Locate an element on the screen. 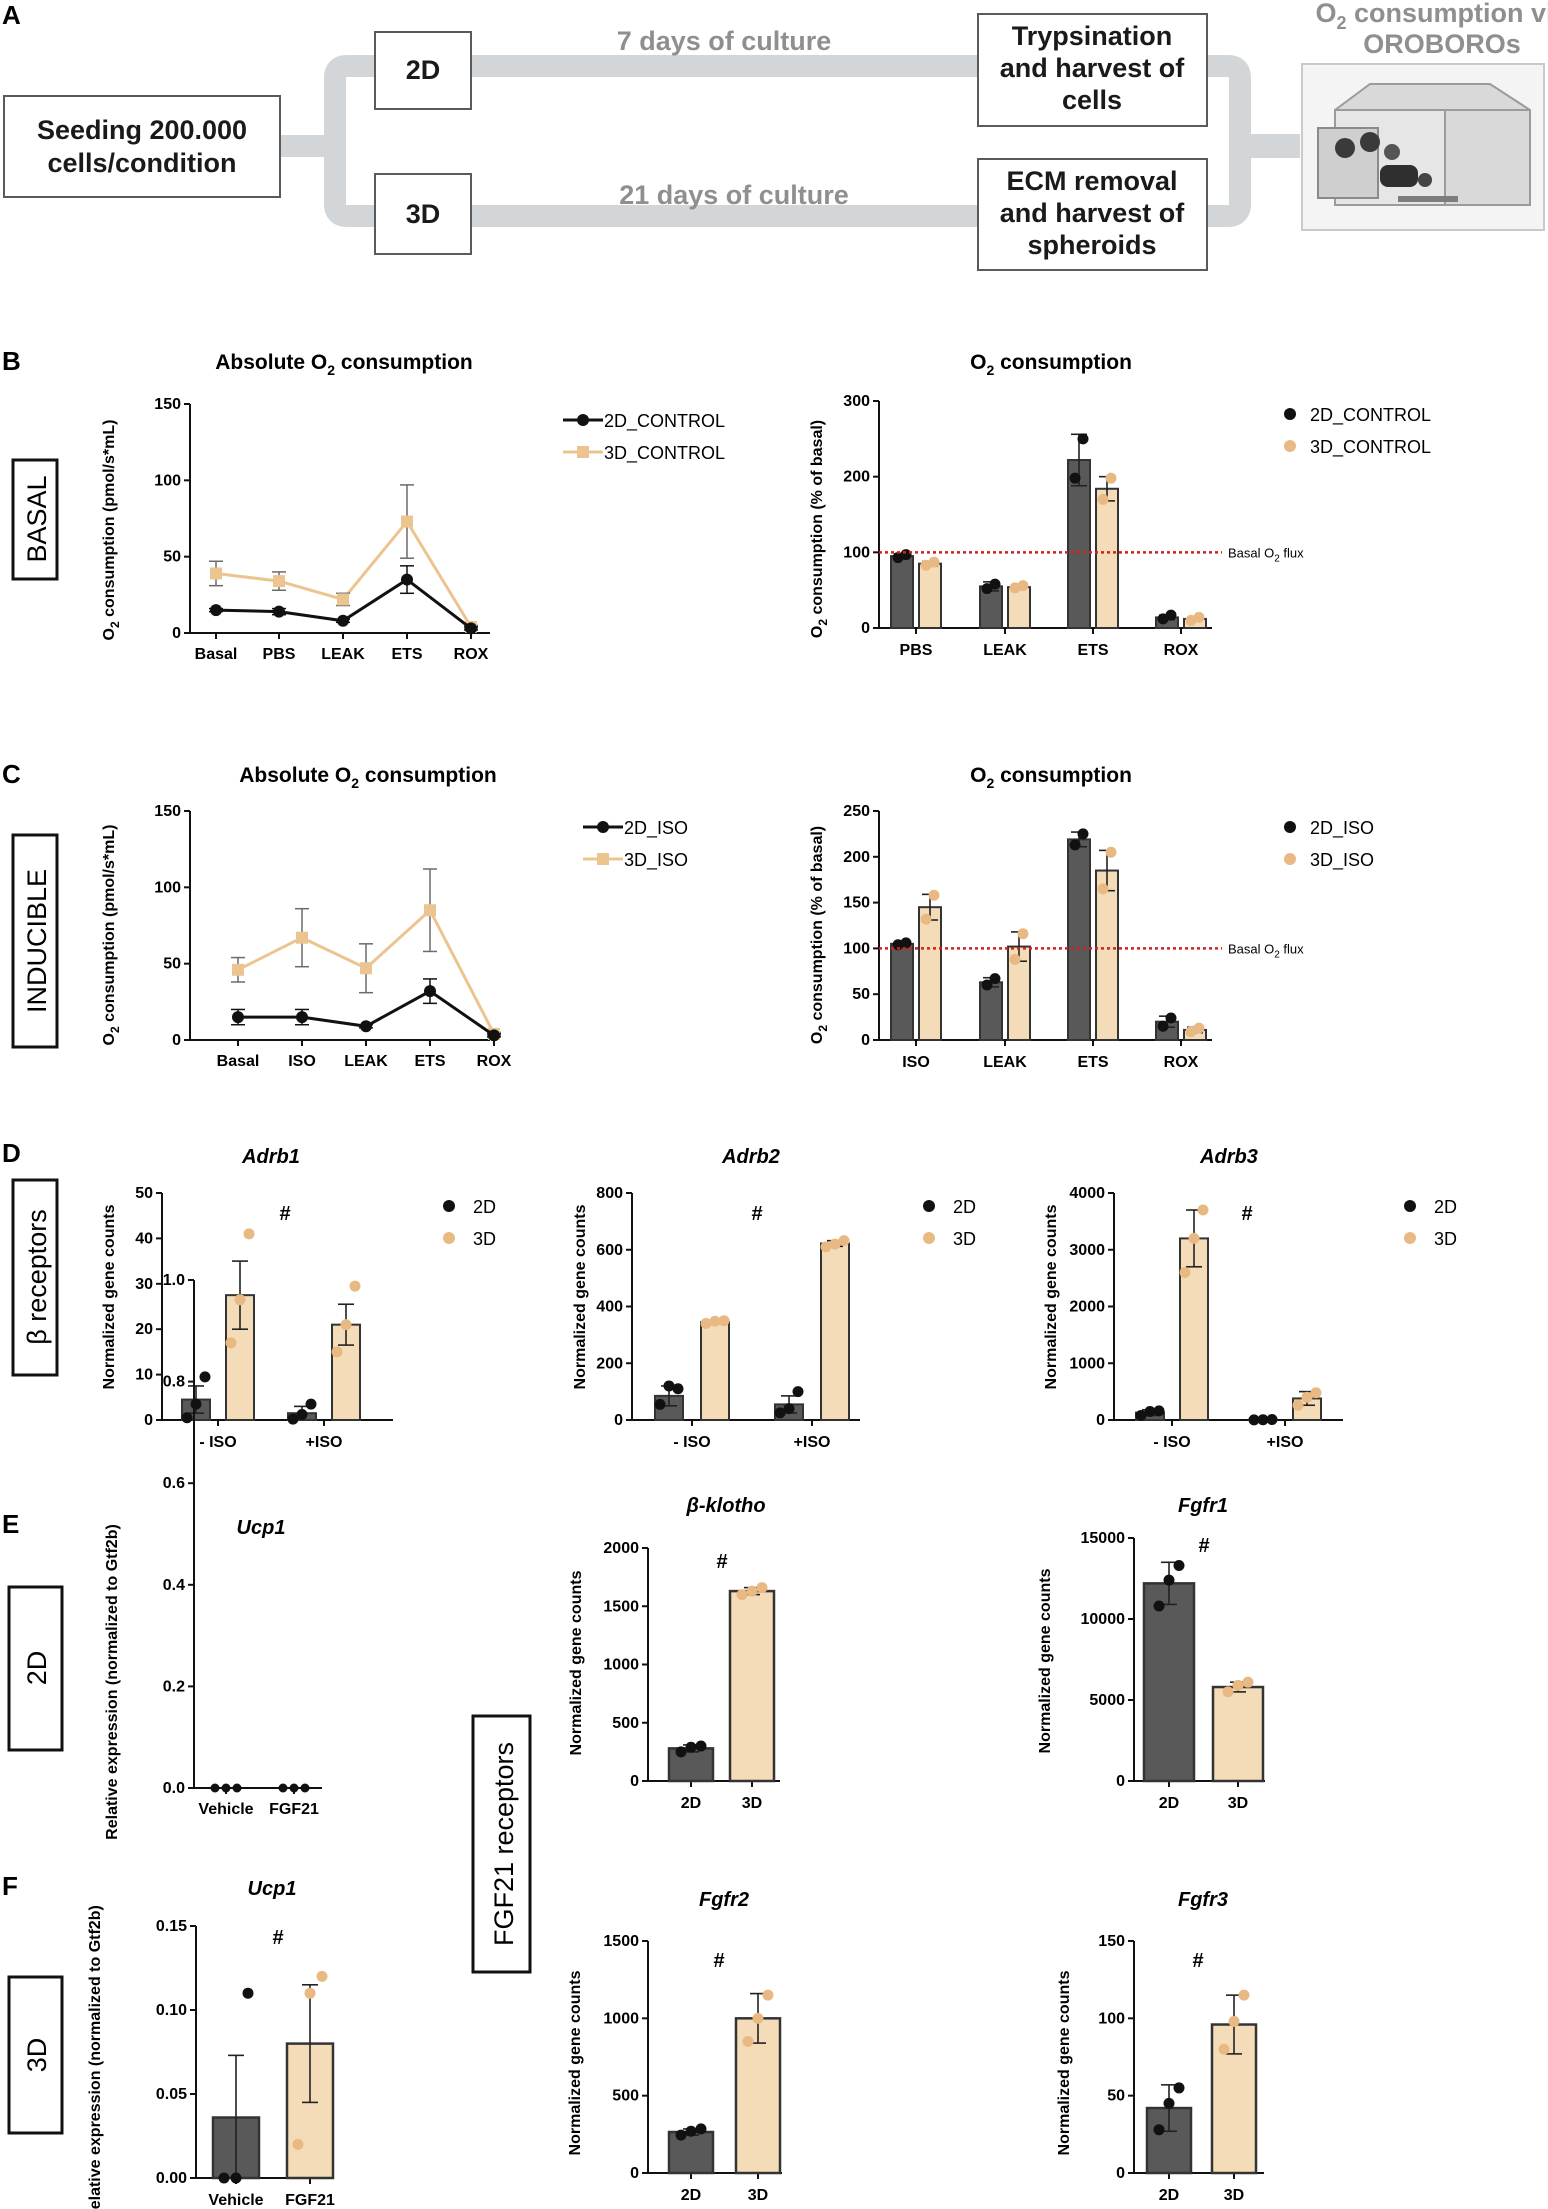 The width and height of the screenshot is (1548, 2209). svg-text: cells/condition is located at coordinates (141, 163).